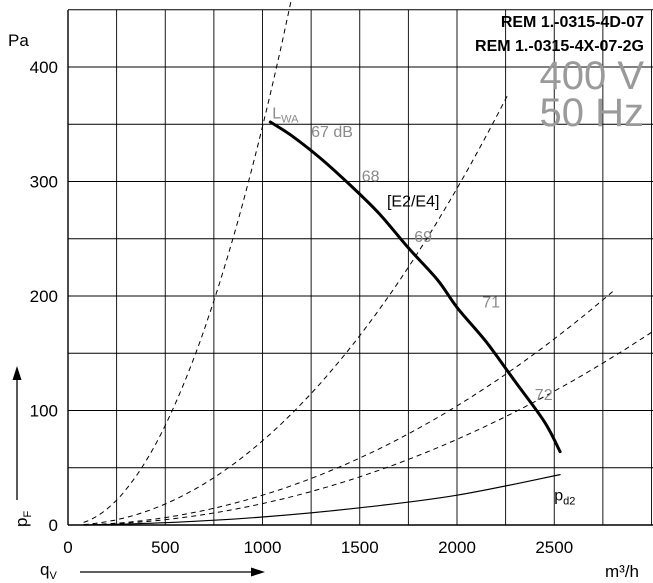 The height and width of the screenshot is (583, 653). I want to click on svg-text: pF, so click(23, 519).